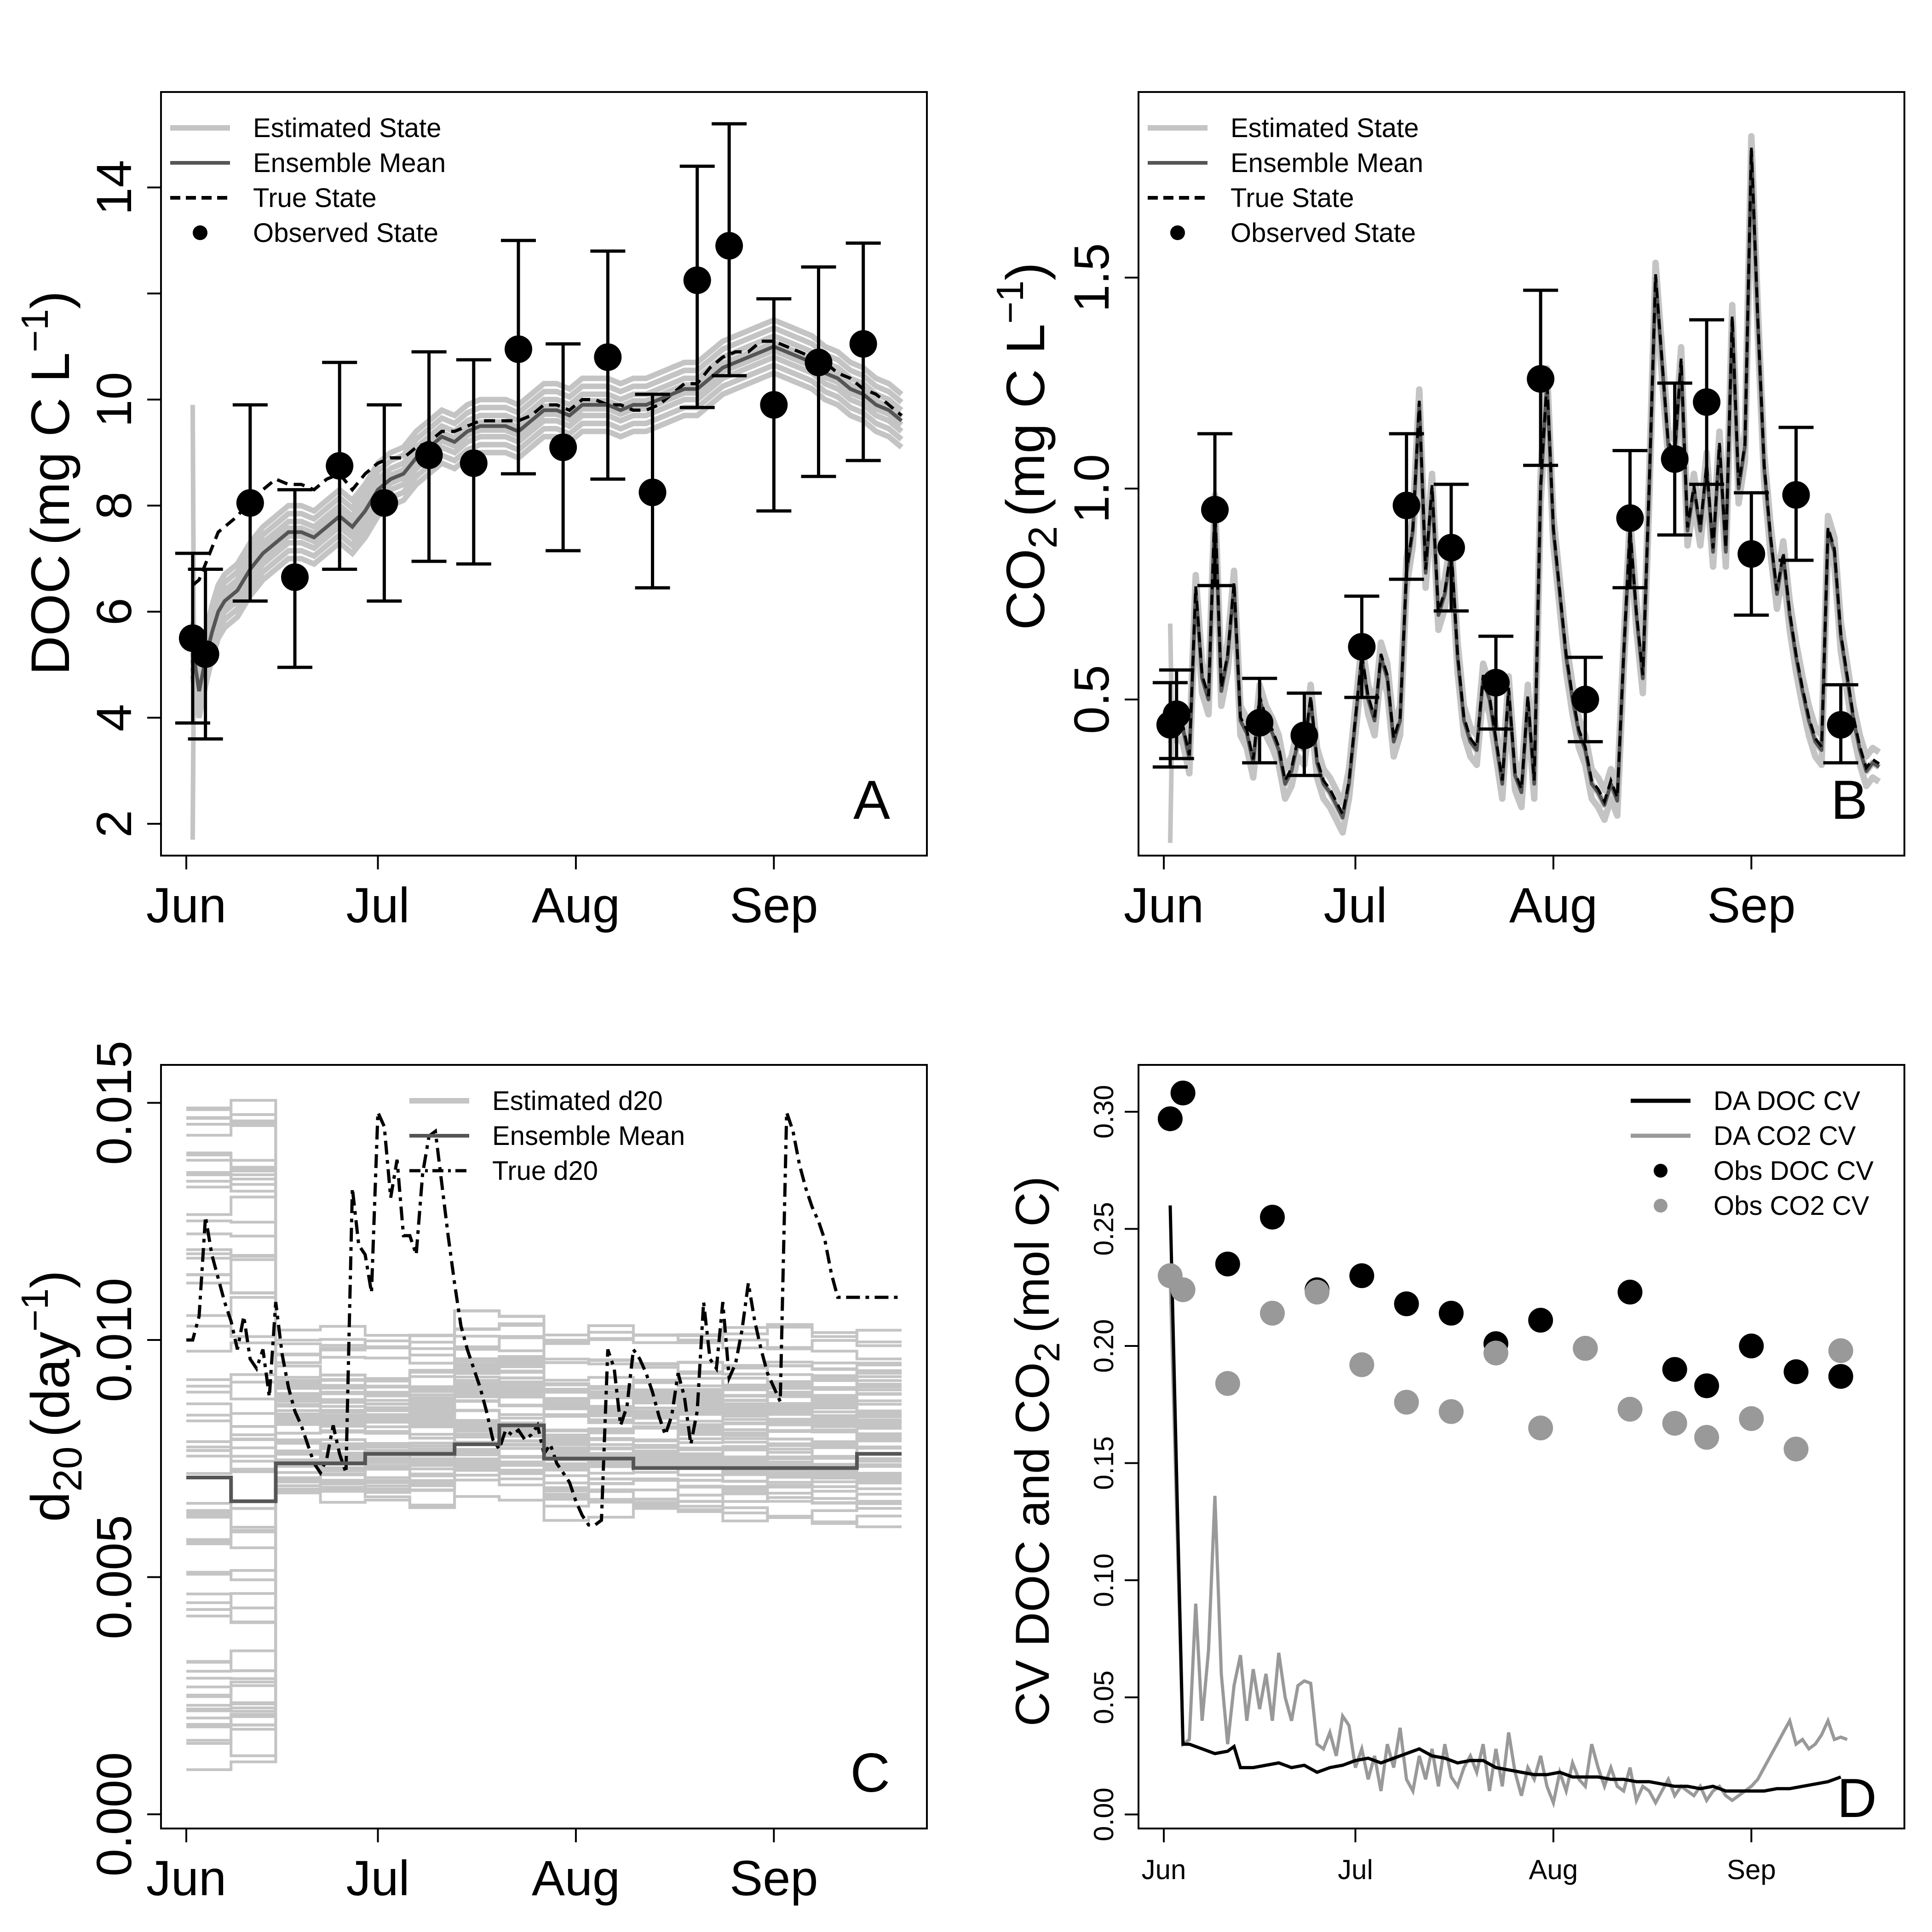  What do you see at coordinates (114, 612) in the screenshot?
I see `y-tick-label: 6` at bounding box center [114, 612].